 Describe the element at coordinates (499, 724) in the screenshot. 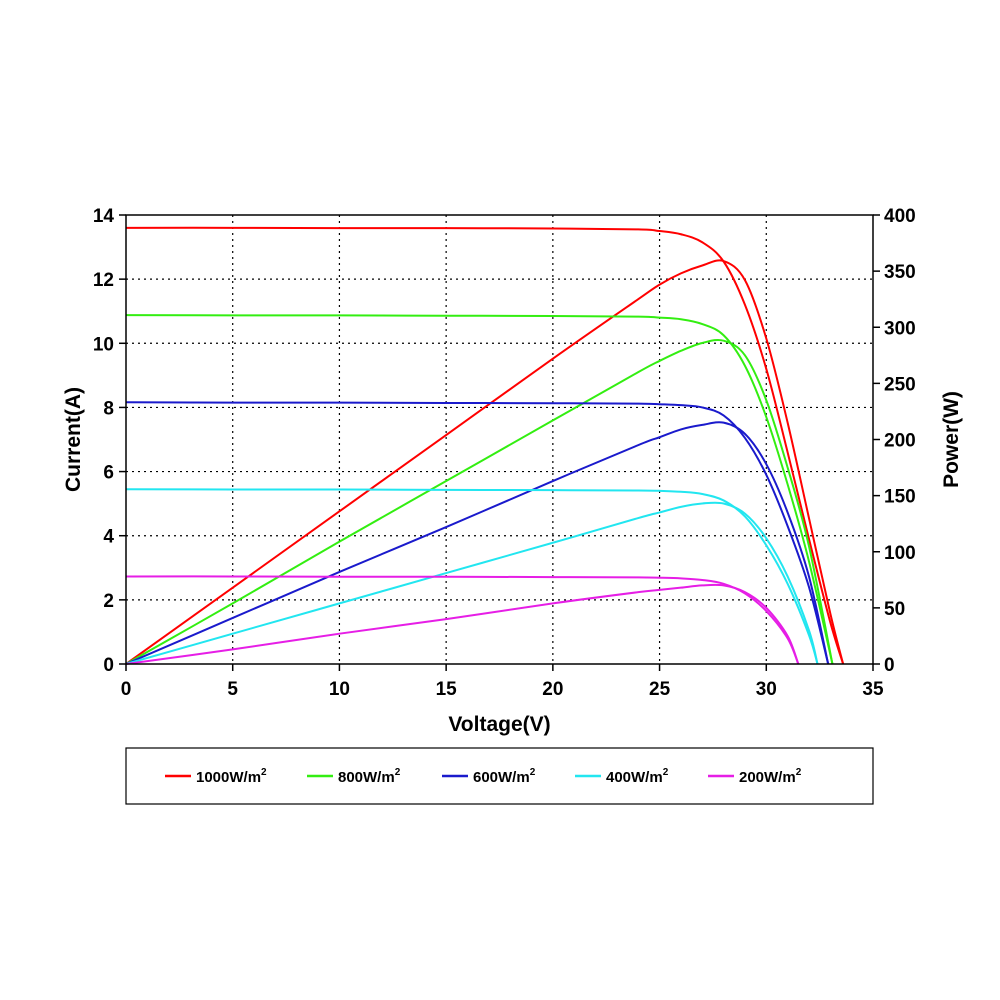

I see `x-axis-title: Voltage(V)` at that location.